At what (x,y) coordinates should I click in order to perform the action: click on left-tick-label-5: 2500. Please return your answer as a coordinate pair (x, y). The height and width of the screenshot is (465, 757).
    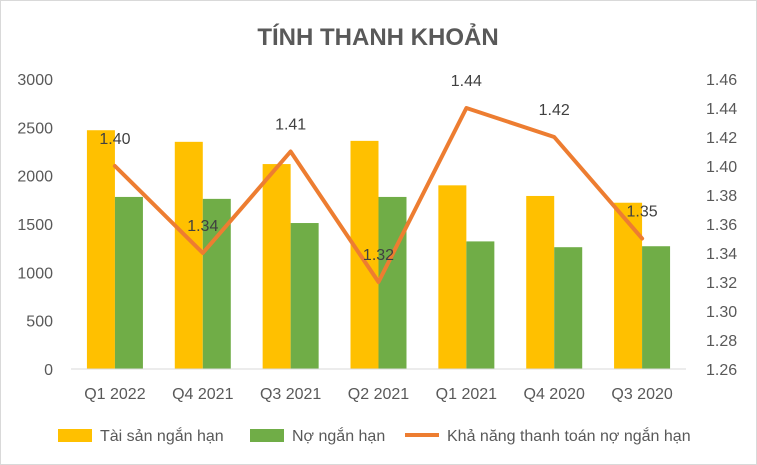
    Looking at the image, I should click on (35, 128).